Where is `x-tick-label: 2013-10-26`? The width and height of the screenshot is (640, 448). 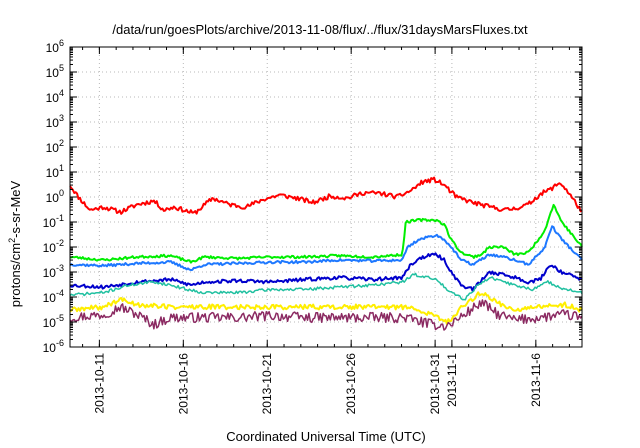 x-tick-label: 2013-10-26 is located at coordinates (351, 384).